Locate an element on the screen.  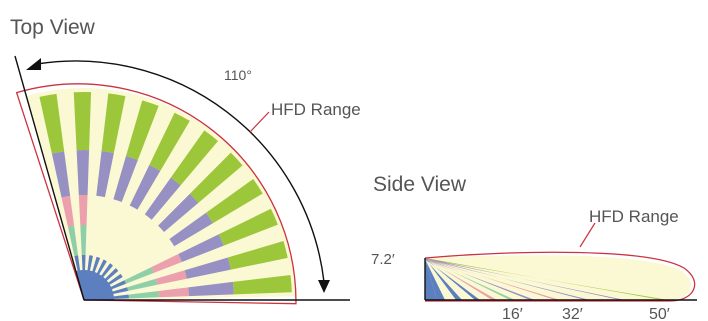
side-view-range-label: HFD Range is located at coordinates (634, 216).